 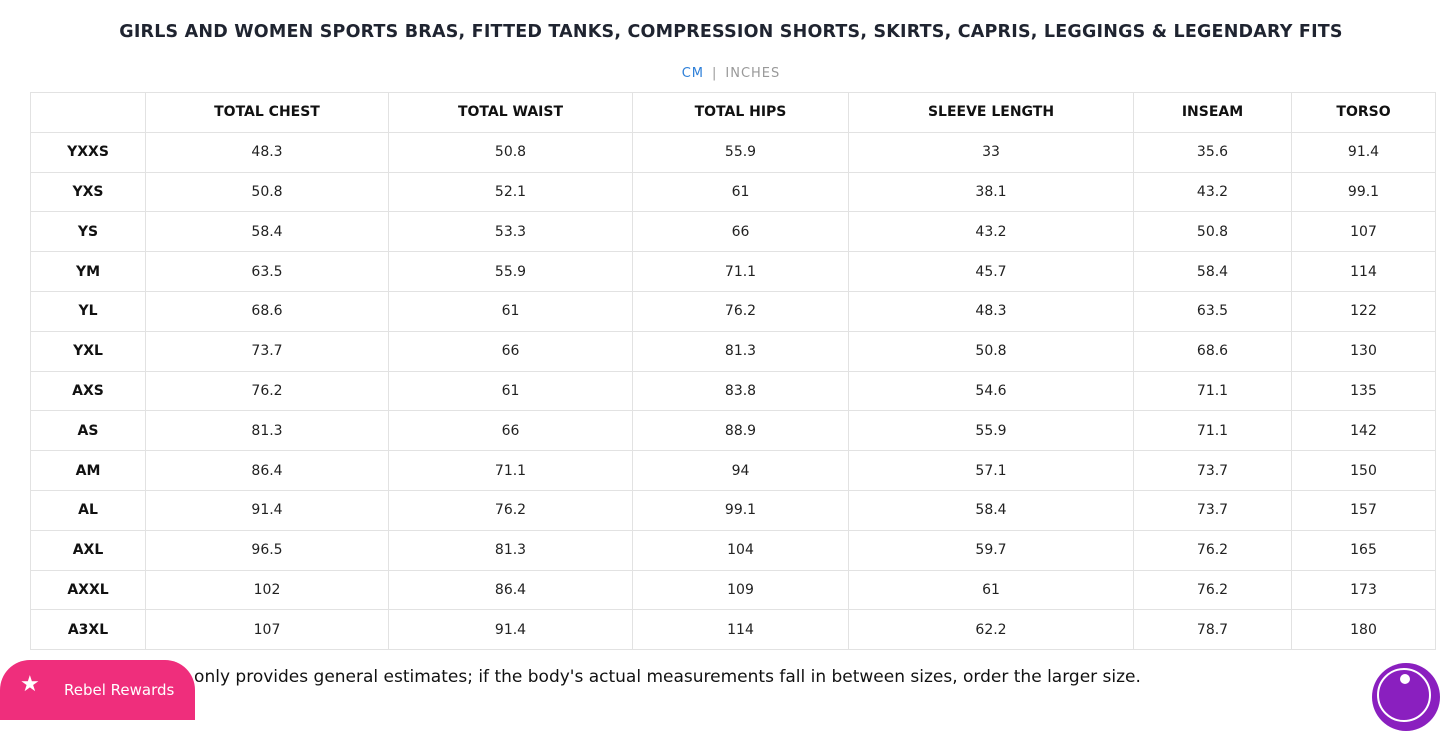 What do you see at coordinates (88, 271) in the screenshot?
I see `size-label: YM` at bounding box center [88, 271].